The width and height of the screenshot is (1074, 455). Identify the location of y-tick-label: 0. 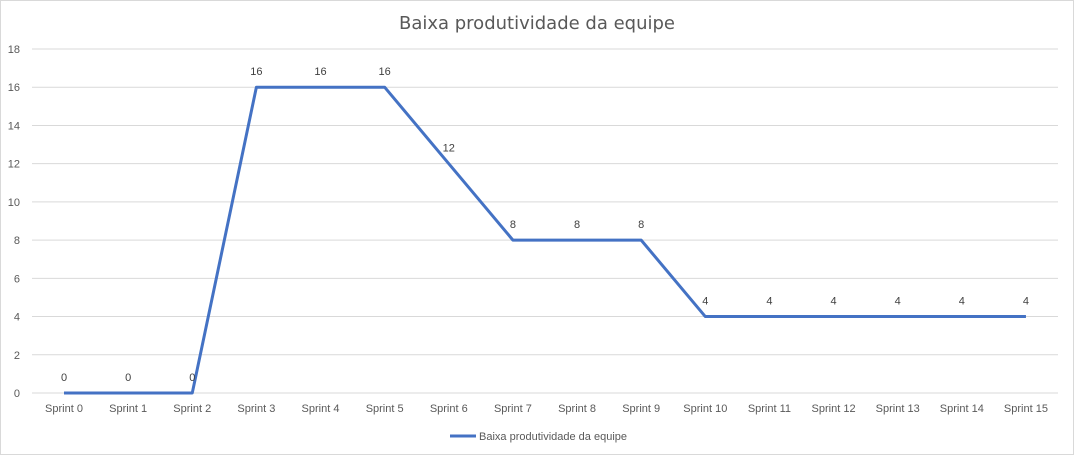
(17, 394).